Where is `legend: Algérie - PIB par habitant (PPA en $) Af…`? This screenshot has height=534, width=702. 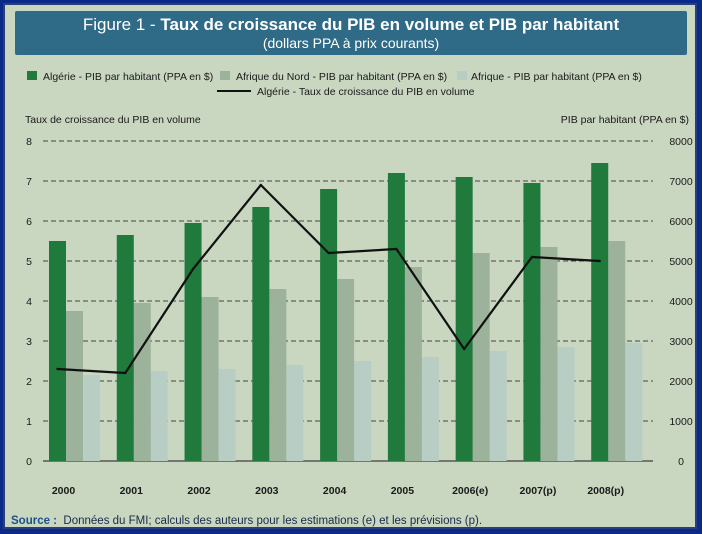
legend: Algérie - PIB par habitant (PPA en $) Af… is located at coordinates (334, 84).